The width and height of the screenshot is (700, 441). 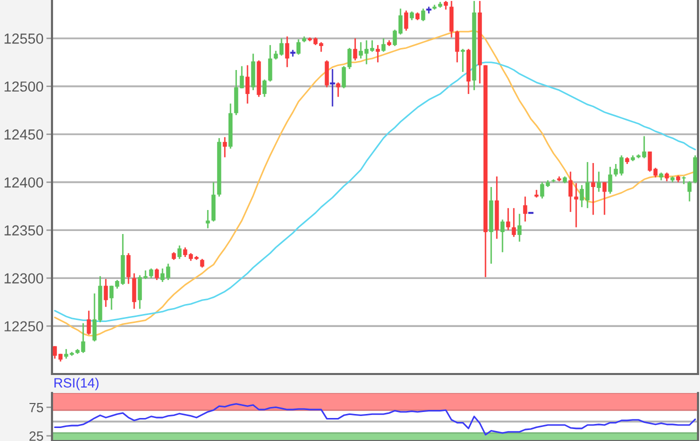 What do you see at coordinates (37, 436) in the screenshot?
I see `y-tick-label: 25` at bounding box center [37, 436].